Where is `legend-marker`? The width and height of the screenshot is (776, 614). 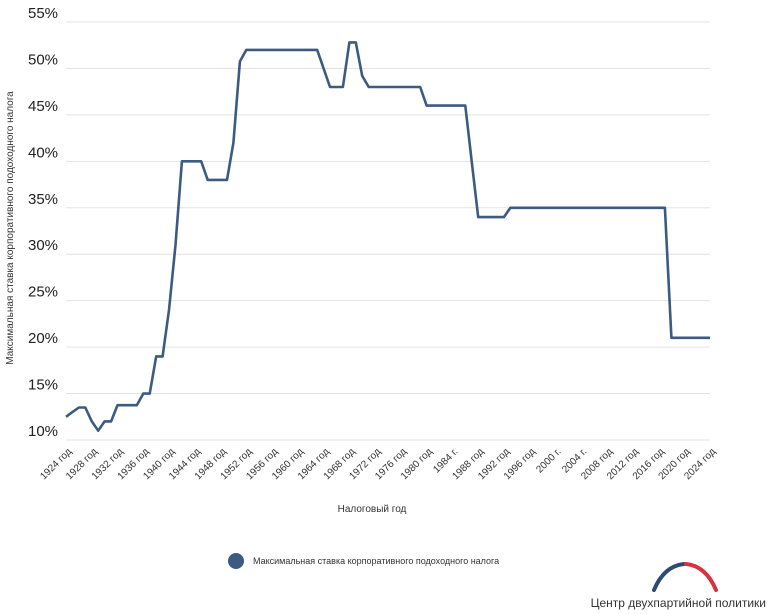
legend-marker is located at coordinates (236, 561).